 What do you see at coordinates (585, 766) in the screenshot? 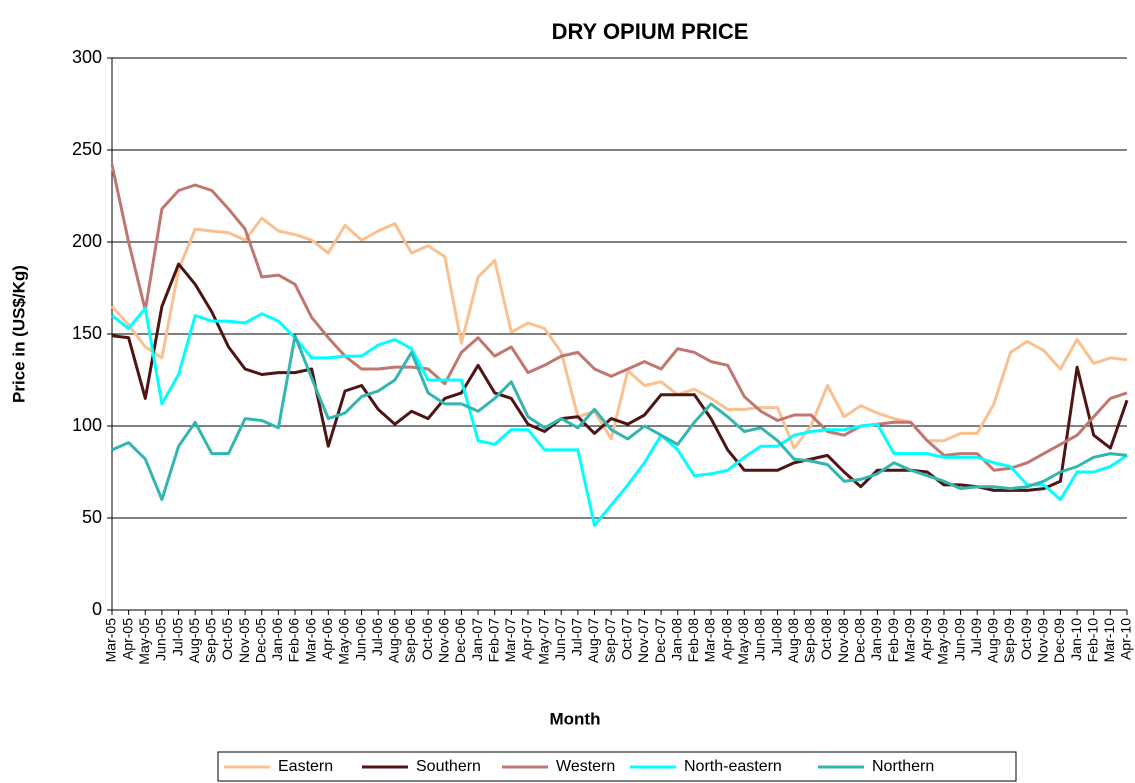
I see `legend-label: Western` at bounding box center [585, 766].